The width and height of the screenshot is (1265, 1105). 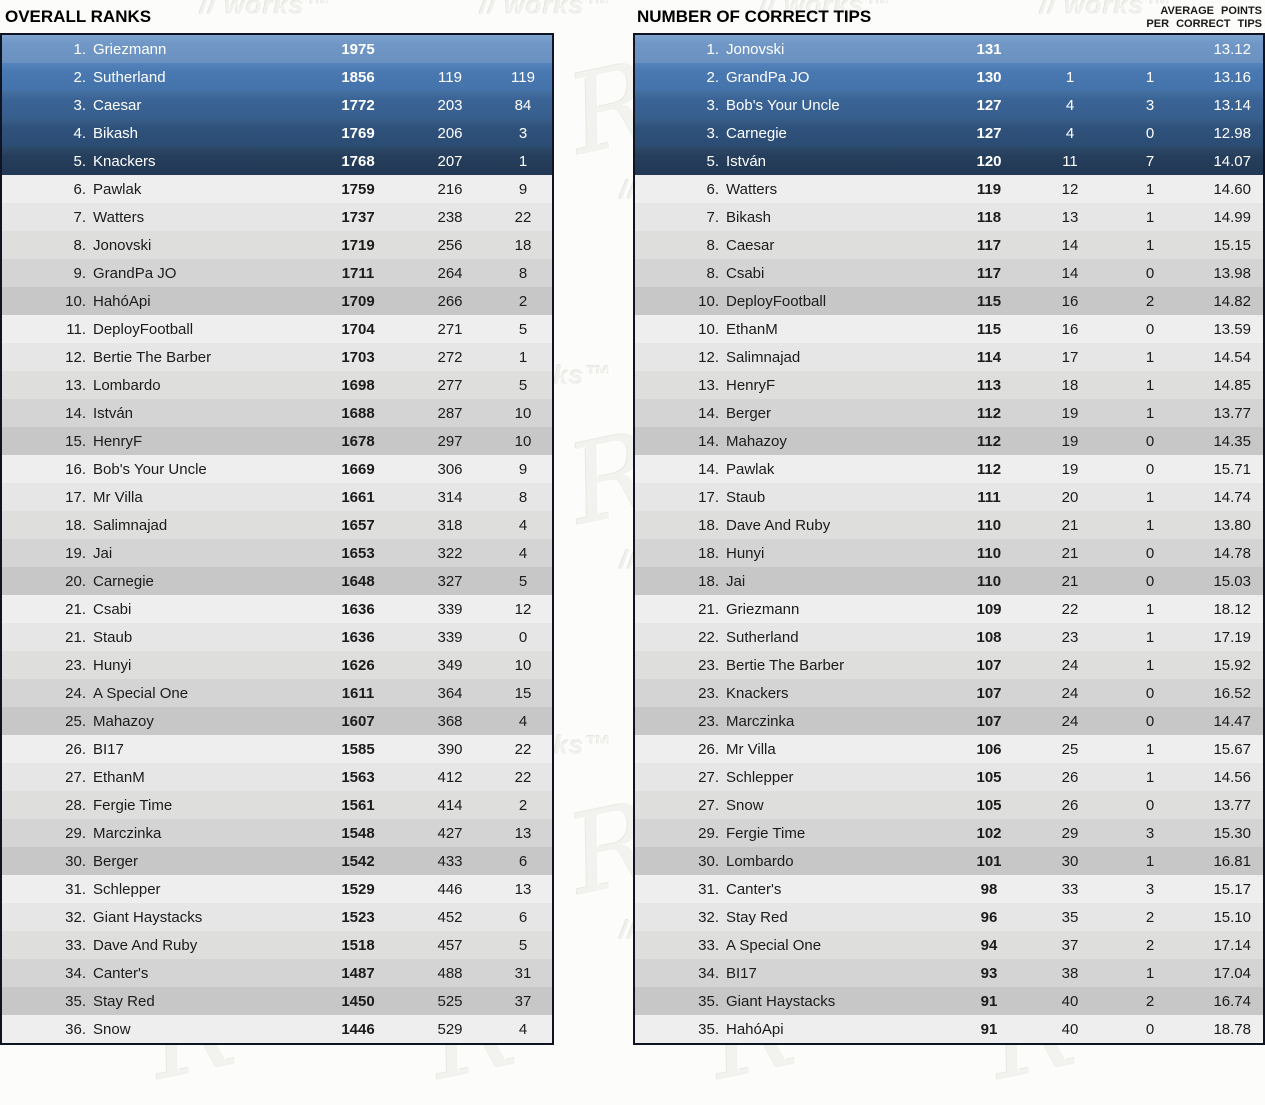 I want to click on v1-cell: 207, so click(x=450, y=161).